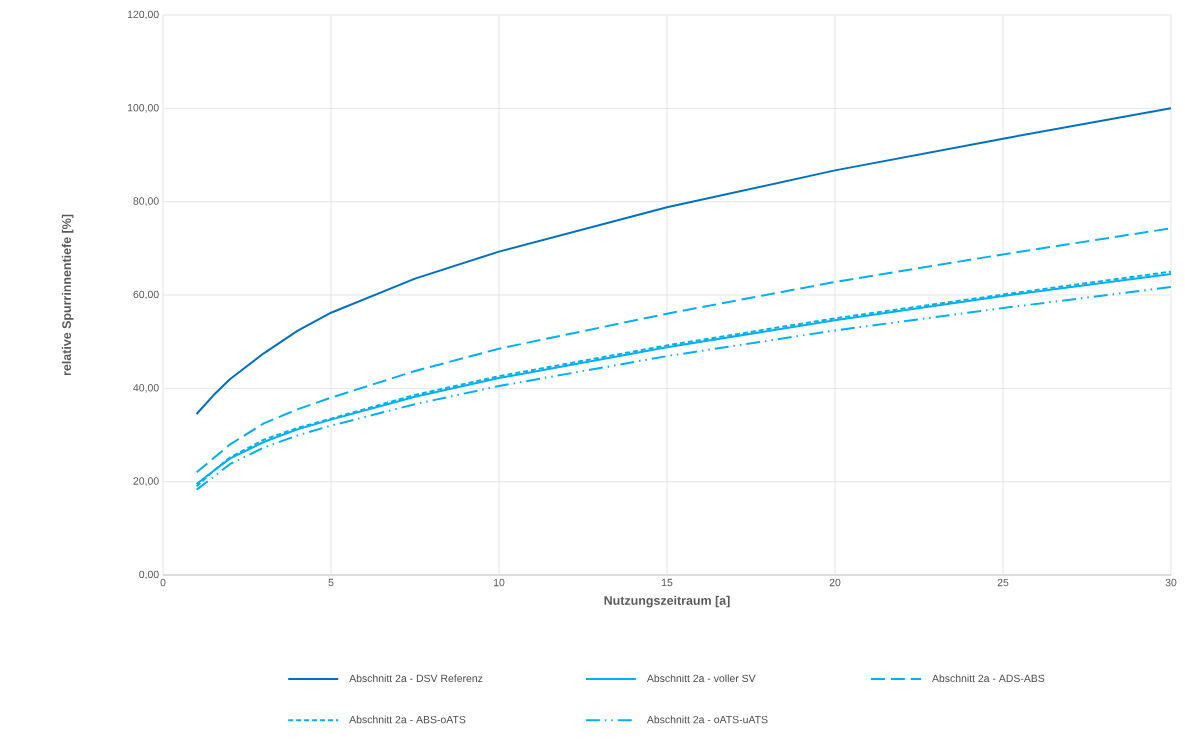 This screenshot has height=754, width=1185. I want to click on legend-label: Abschnitt 2a - ABS-oATS, so click(407, 719).